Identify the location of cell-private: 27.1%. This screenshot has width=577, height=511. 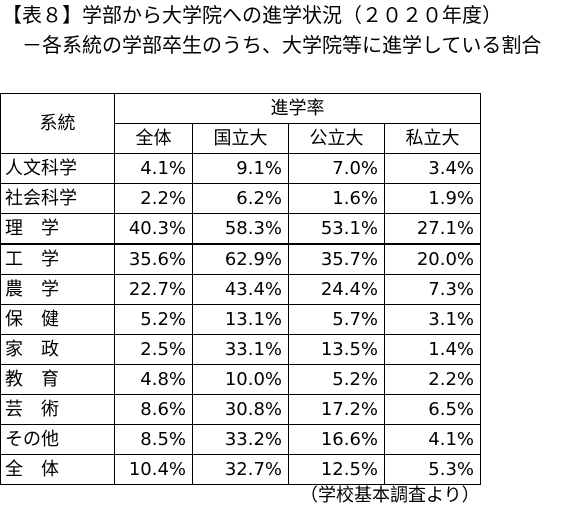
(432, 229).